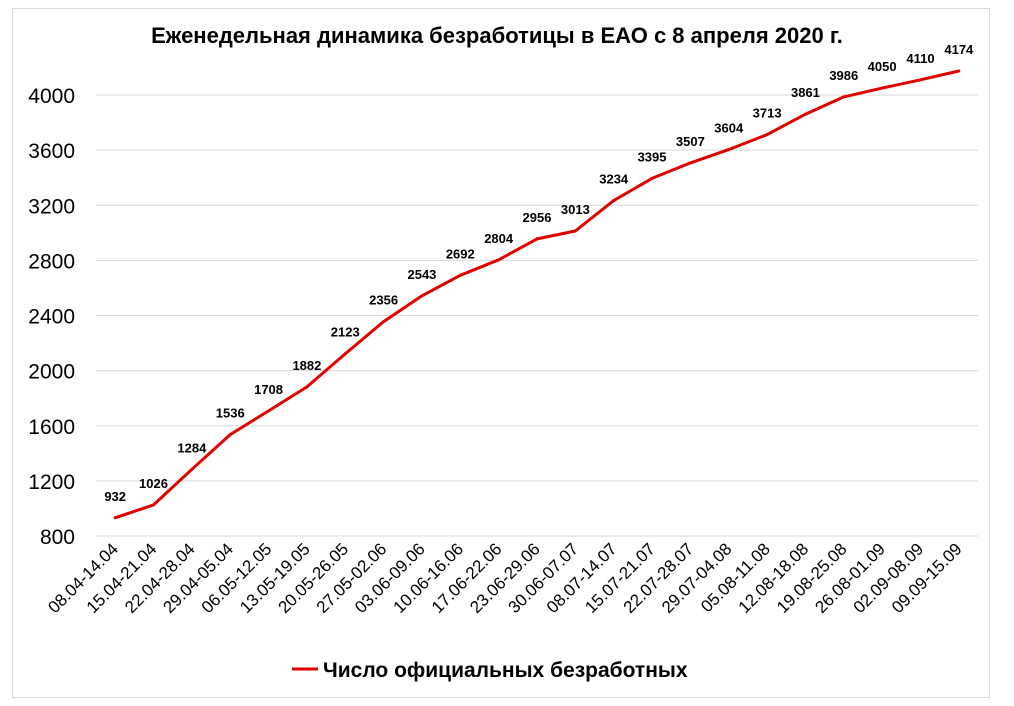 The height and width of the screenshot is (706, 1014). I want to click on data-label: 2956, so click(537, 217).